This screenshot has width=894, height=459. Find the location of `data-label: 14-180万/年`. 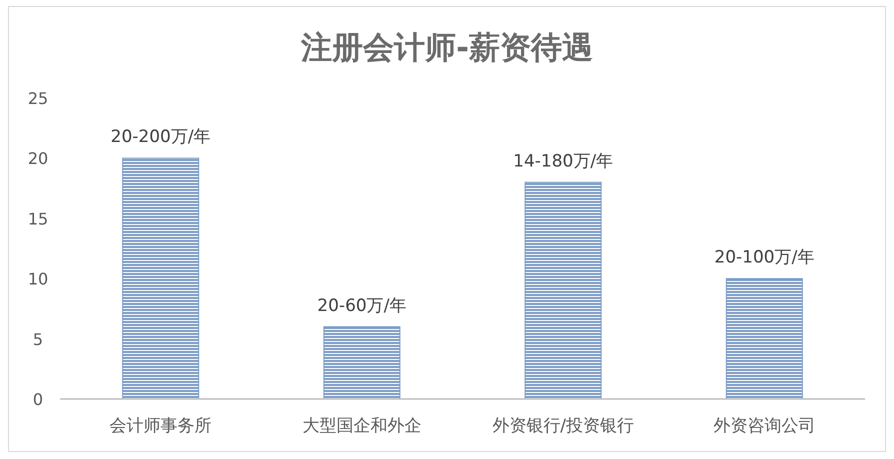

data-label: 14-180万/年 is located at coordinates (563, 161).